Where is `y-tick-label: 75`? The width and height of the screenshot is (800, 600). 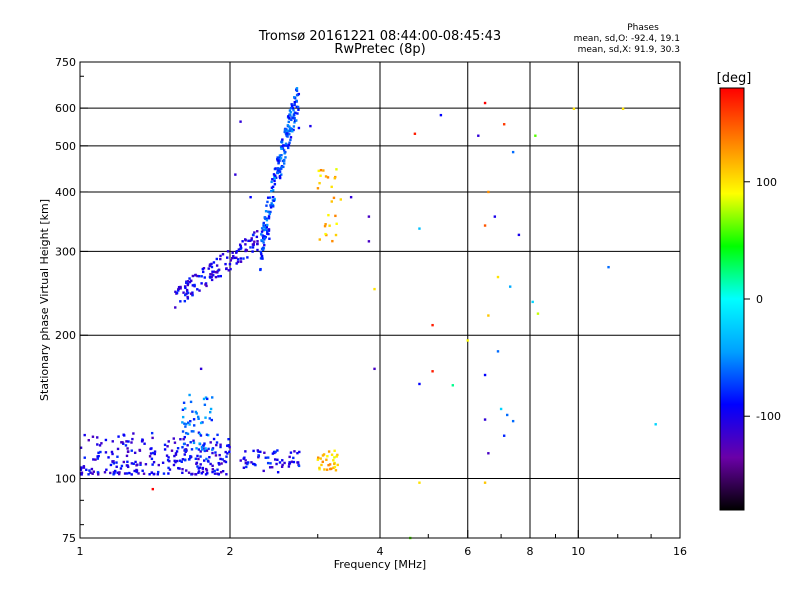
y-tick-label: 75 is located at coordinates (69, 538).